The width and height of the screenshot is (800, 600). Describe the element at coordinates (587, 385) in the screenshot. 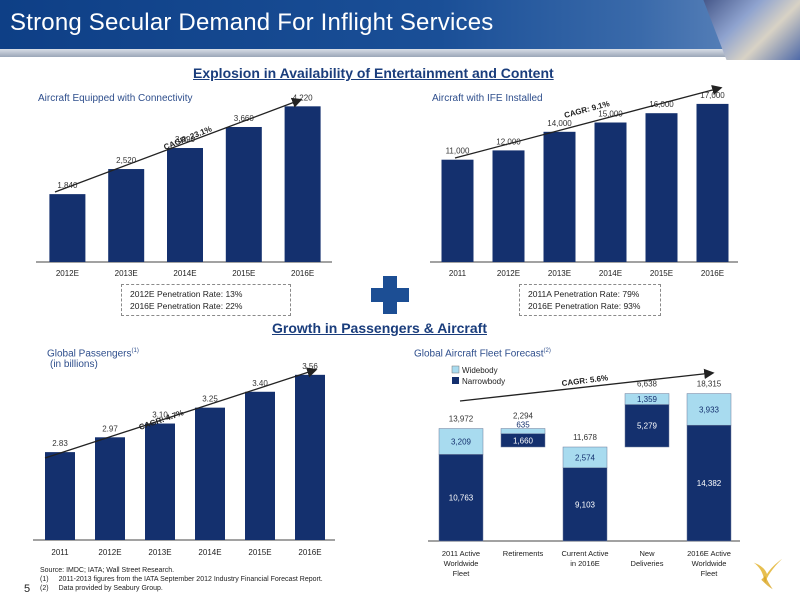

I see `fleet-cagr-arrow` at that location.